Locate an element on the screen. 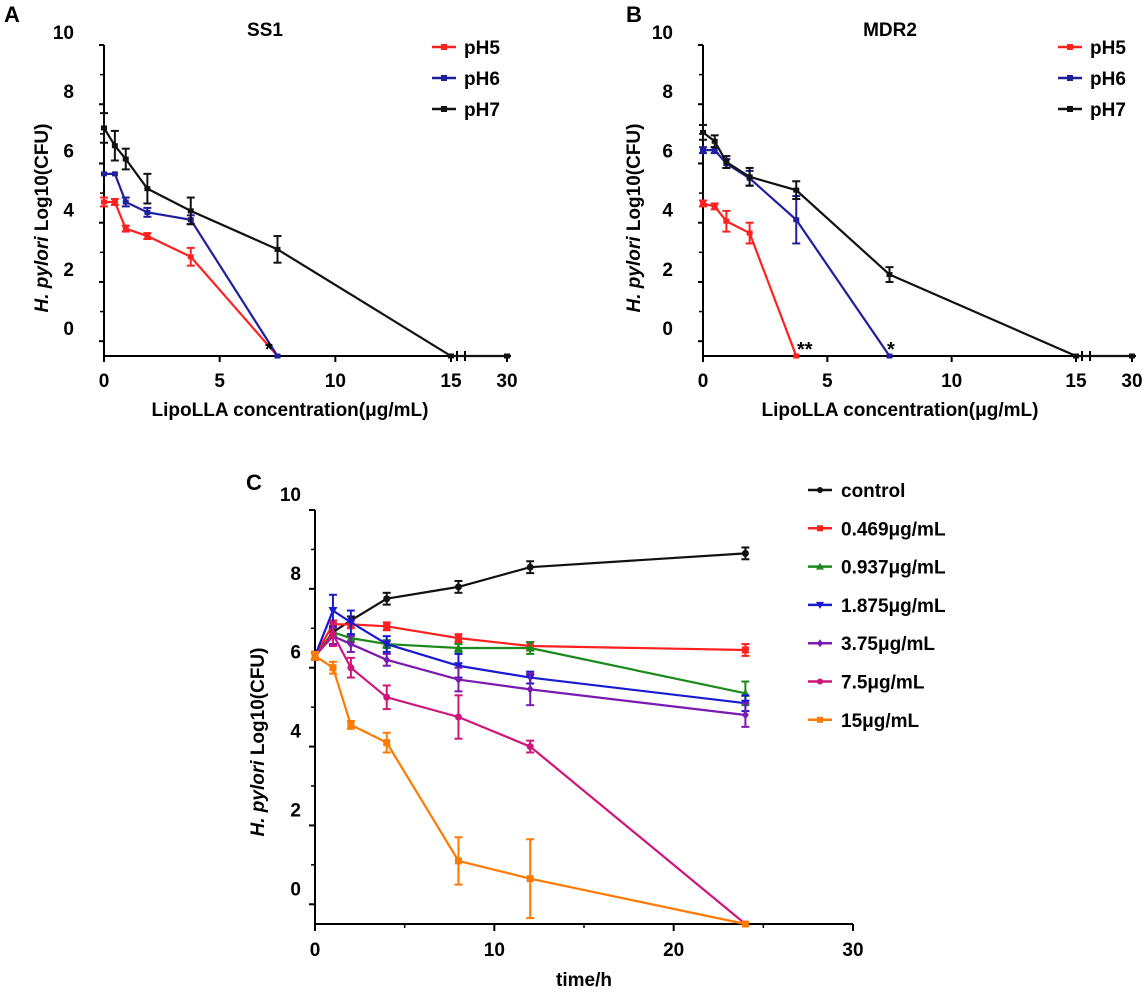 The image size is (1146, 995). panel-letter-b: B is located at coordinates (634, 14).